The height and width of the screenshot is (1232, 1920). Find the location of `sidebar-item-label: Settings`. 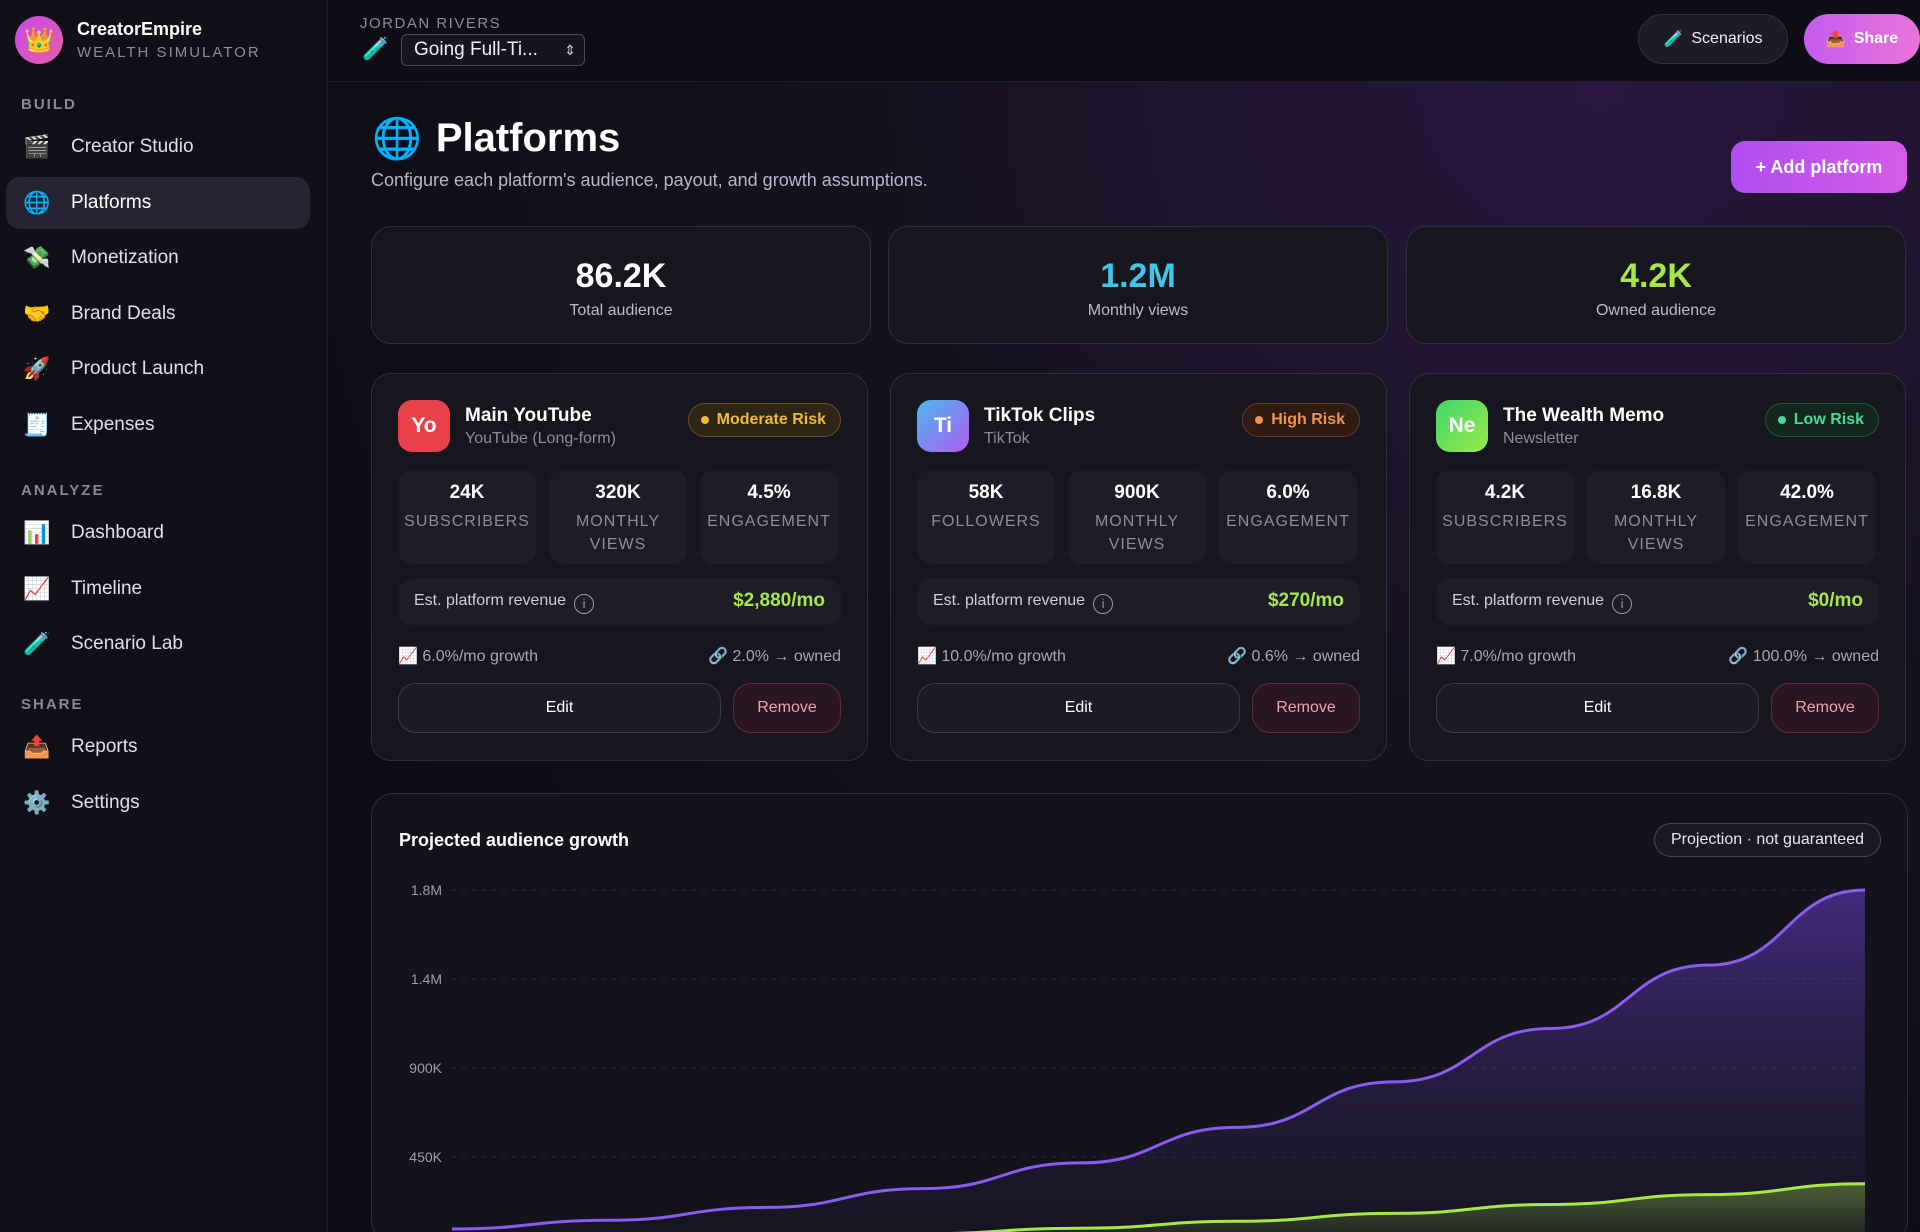

sidebar-item-label: Settings is located at coordinates (105, 802).